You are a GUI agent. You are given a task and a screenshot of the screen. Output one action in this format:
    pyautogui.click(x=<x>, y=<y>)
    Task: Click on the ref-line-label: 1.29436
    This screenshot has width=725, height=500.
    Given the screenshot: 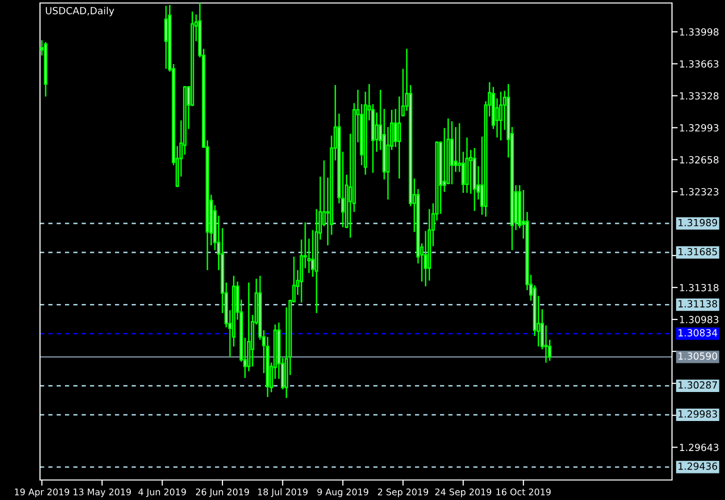 What is the action you would take?
    pyautogui.click(x=698, y=466)
    